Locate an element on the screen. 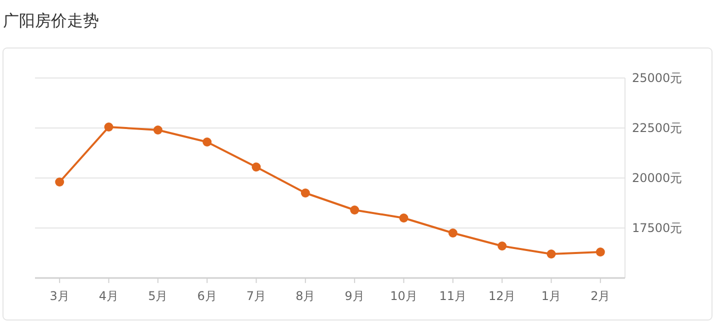 This screenshot has width=714, height=322. x-tick-label: 11月 is located at coordinates (453, 296).